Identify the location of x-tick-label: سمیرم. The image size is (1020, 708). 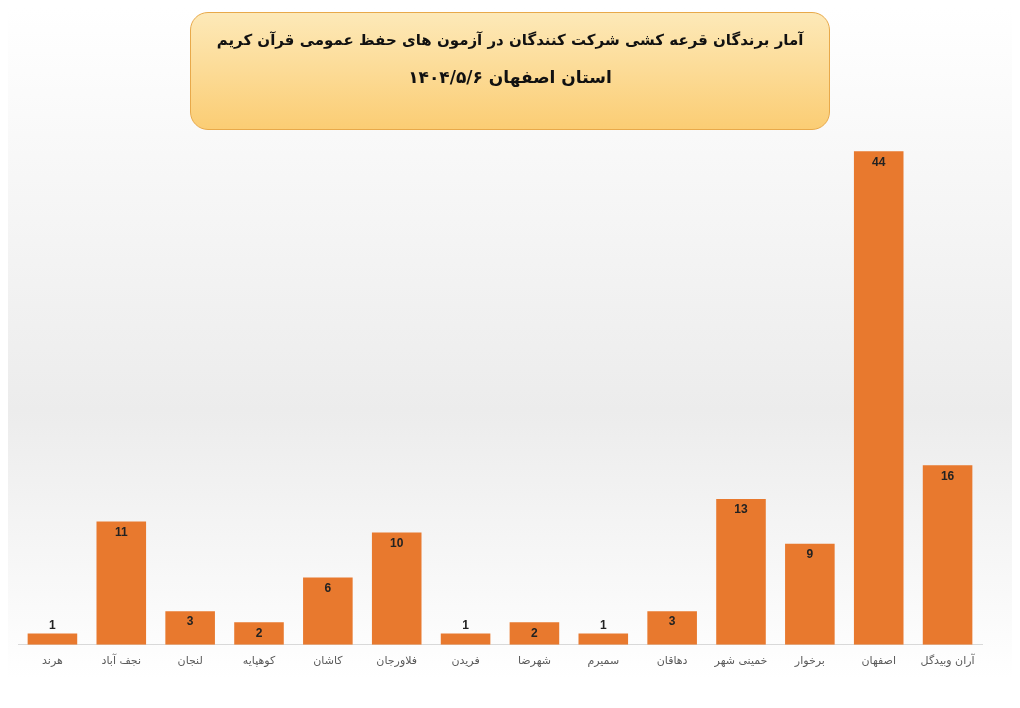
(603, 661).